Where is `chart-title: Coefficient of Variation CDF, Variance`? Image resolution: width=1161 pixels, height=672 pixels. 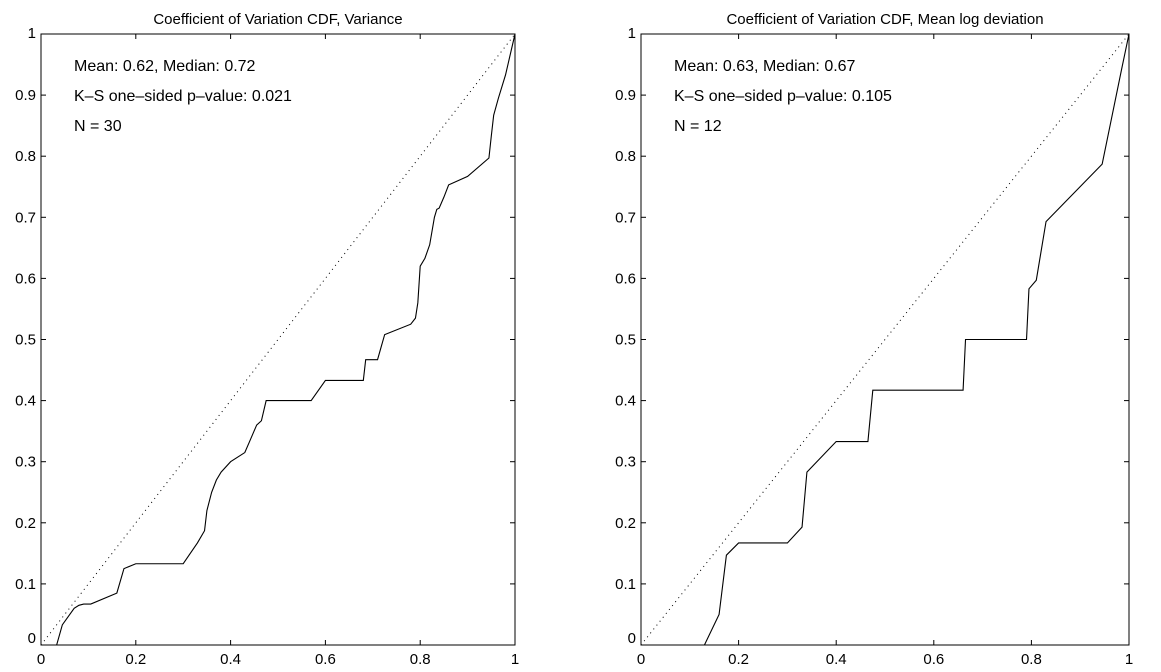
chart-title: Coefficient of Variation CDF, Variance is located at coordinates (277, 19).